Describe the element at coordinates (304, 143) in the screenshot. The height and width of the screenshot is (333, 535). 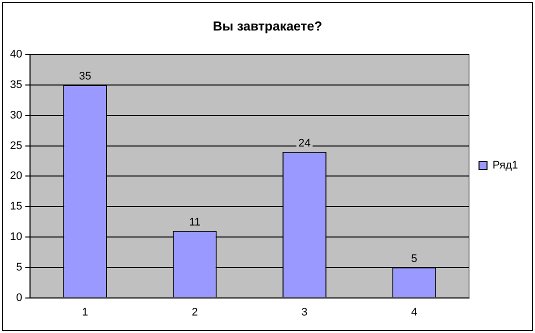
I see `data-label: 24` at that location.